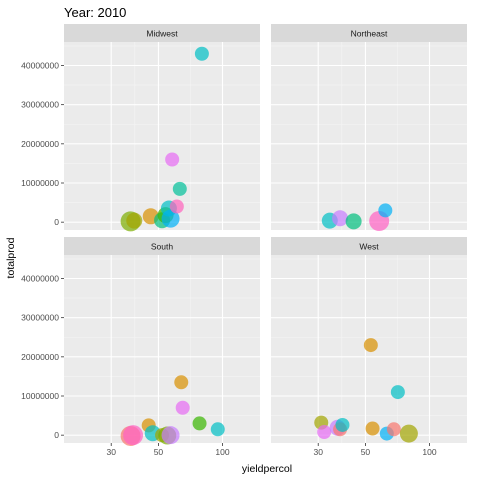 The width and height of the screenshot is (480, 480). What do you see at coordinates (369, 247) in the screenshot?
I see `facet-label: West` at bounding box center [369, 247].